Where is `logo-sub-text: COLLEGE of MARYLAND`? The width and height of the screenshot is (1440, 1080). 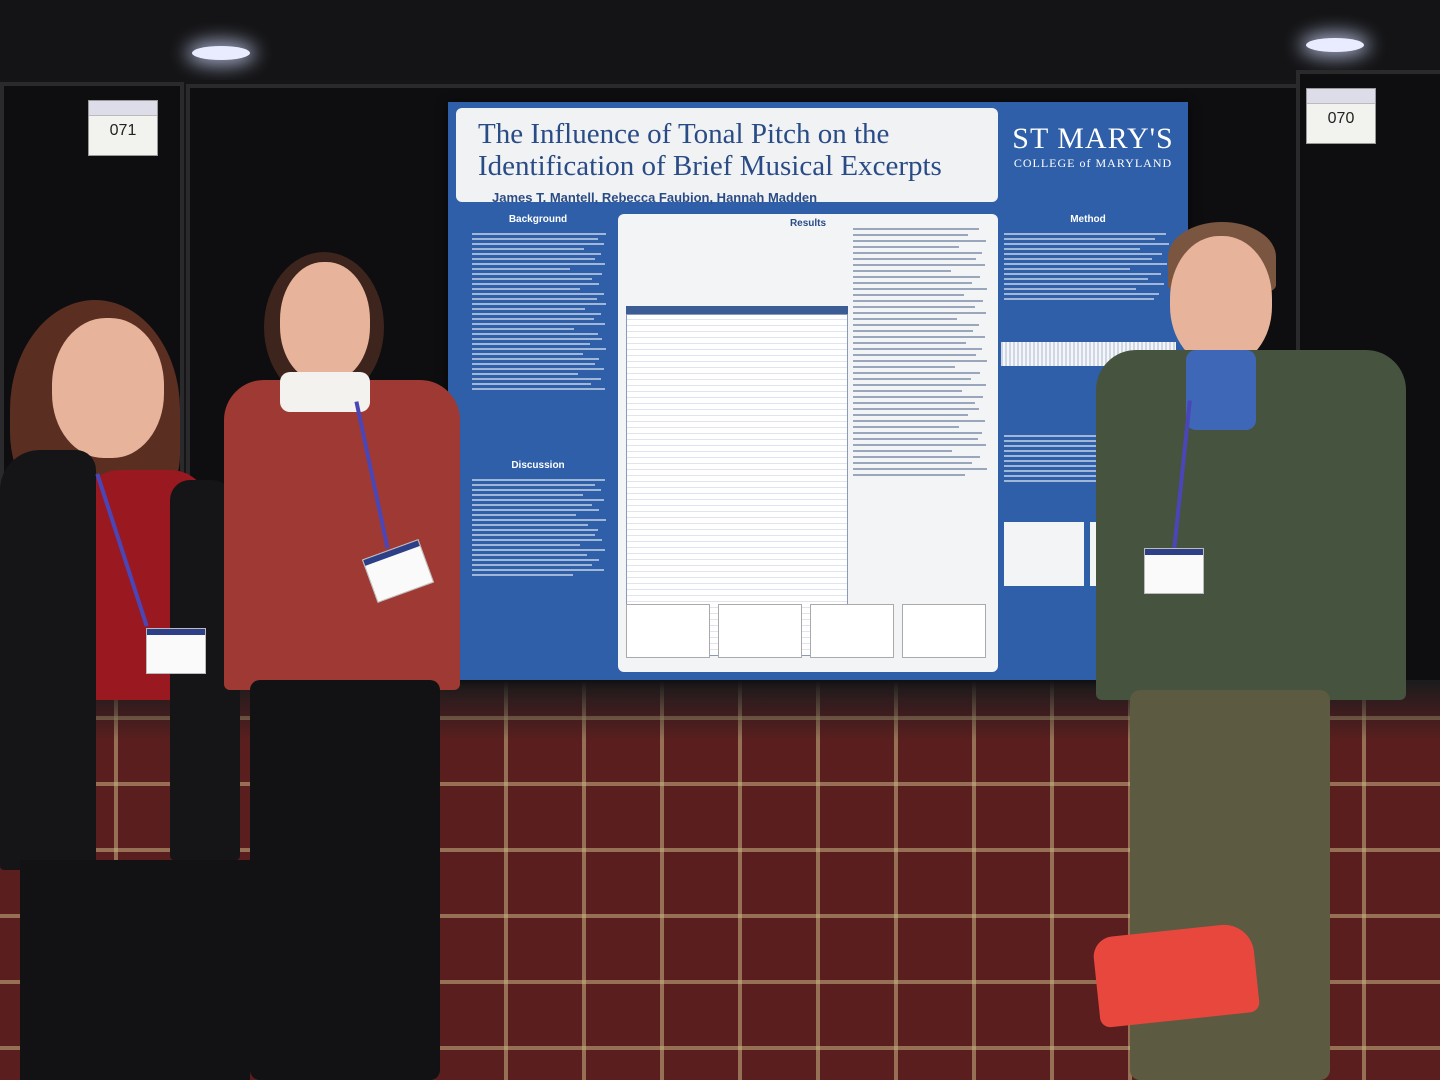 logo-sub-text: COLLEGE of MARYLAND is located at coordinates (1093, 163).